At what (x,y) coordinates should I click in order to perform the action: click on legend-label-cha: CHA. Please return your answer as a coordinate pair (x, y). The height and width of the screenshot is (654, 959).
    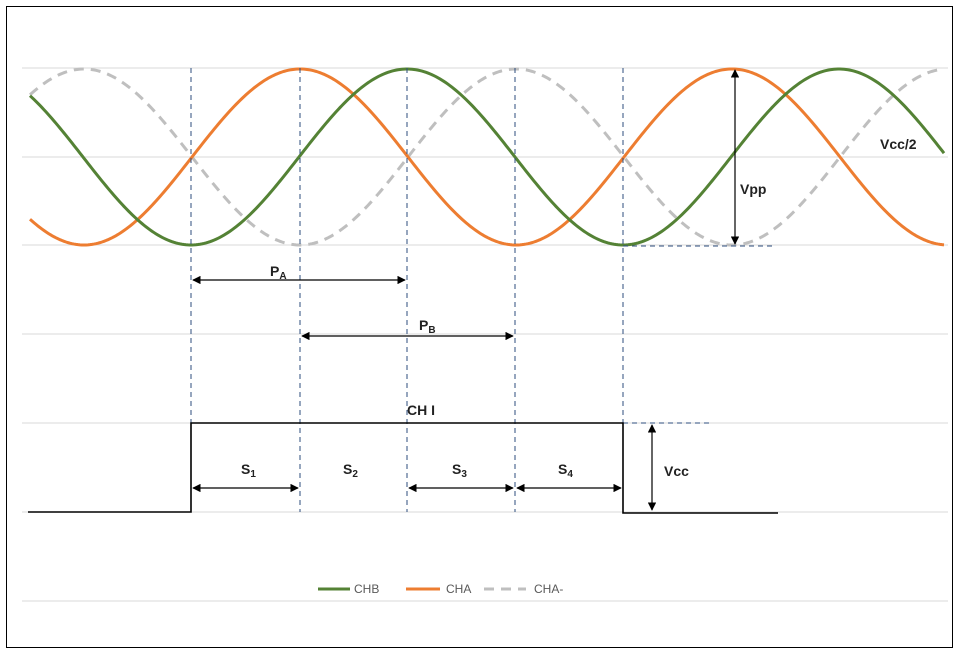
    Looking at the image, I should click on (458, 589).